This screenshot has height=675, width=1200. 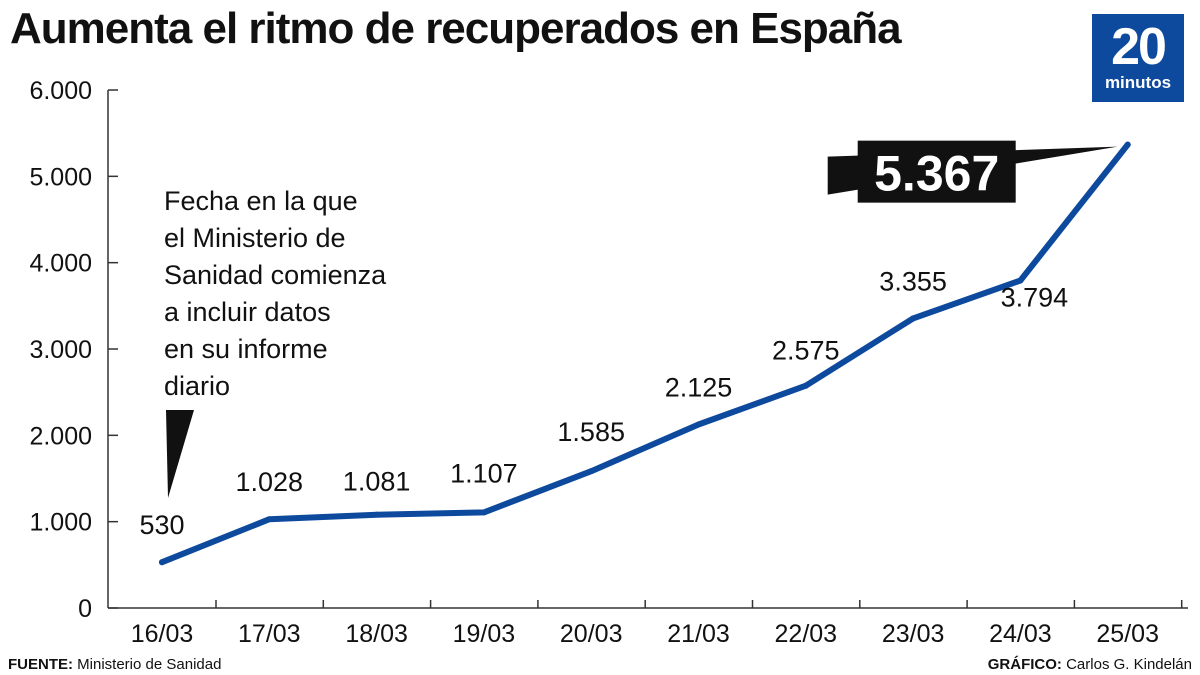 I want to click on data-label: 1.028, so click(x=270, y=482).